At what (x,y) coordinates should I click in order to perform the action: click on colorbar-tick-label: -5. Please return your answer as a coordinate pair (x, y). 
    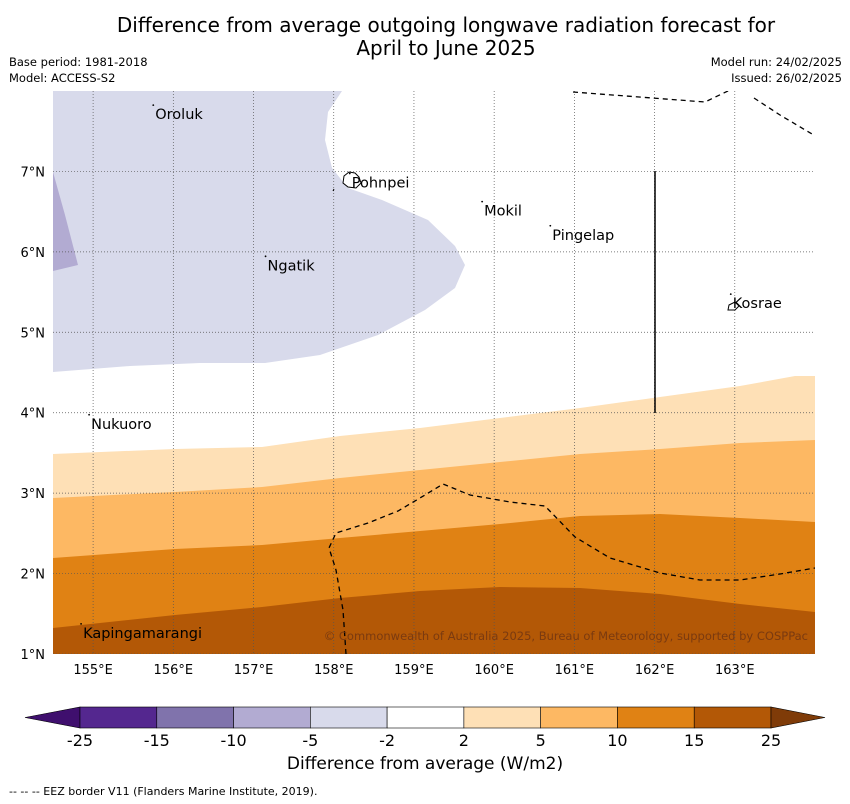
    Looking at the image, I should click on (310, 740).